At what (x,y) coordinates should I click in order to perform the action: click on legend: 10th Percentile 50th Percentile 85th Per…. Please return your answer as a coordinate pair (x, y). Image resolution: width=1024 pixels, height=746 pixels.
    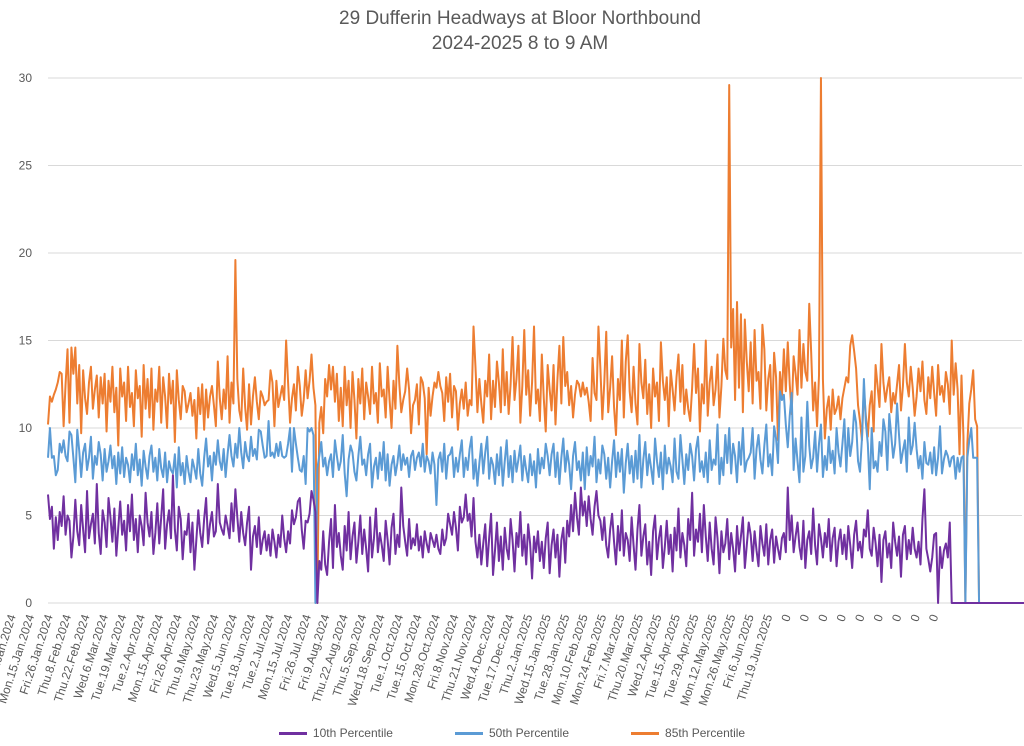
    Looking at the image, I should click on (512, 733).